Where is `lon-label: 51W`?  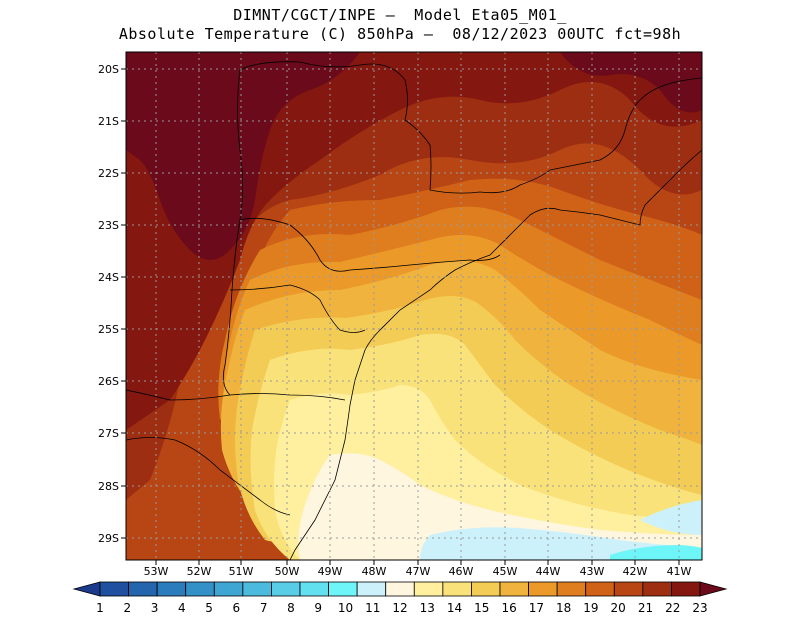
lon-label: 51W is located at coordinates (241, 571).